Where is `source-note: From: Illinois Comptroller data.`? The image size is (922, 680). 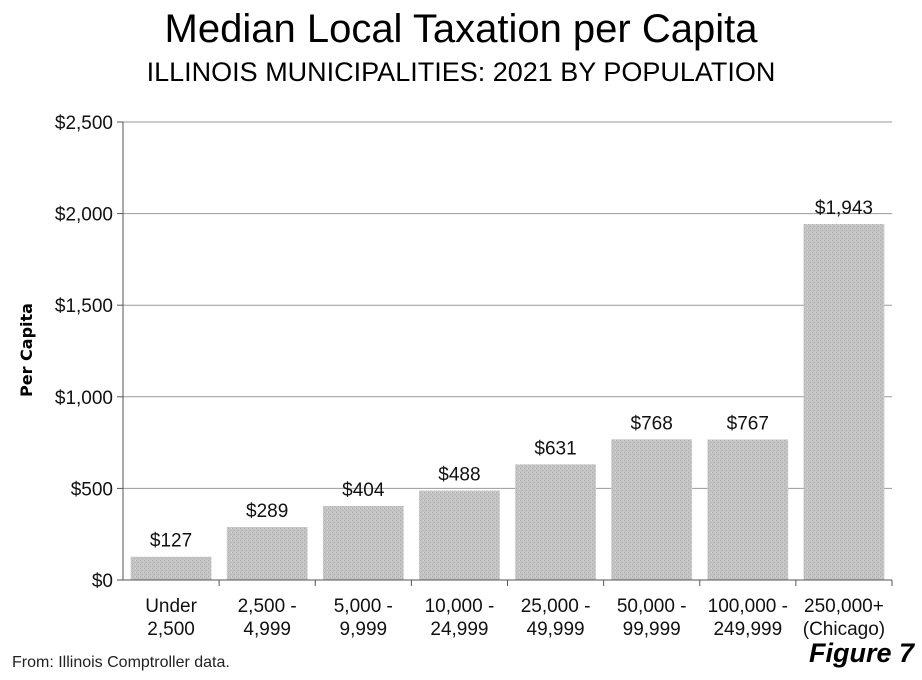 source-note: From: Illinois Comptroller data. is located at coordinates (121, 662).